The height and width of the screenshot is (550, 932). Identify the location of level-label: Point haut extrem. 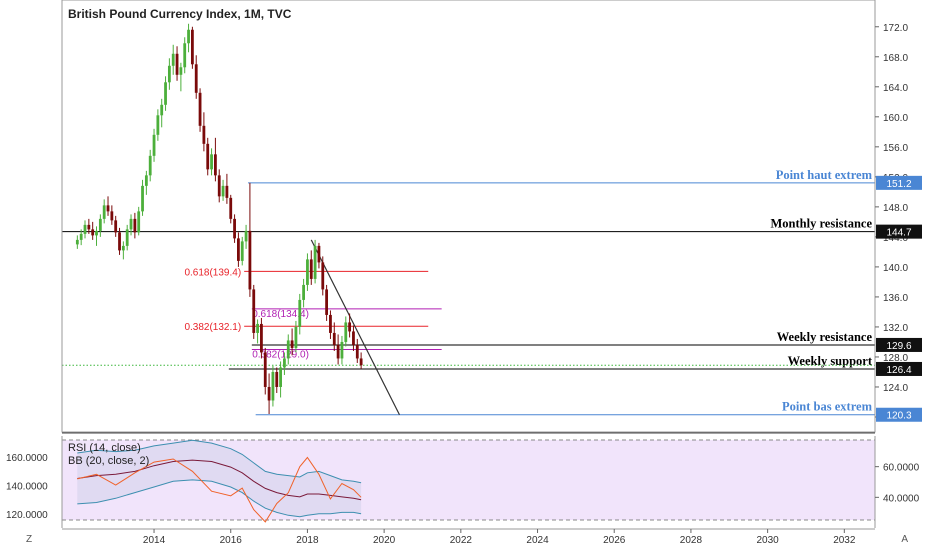
(824, 175).